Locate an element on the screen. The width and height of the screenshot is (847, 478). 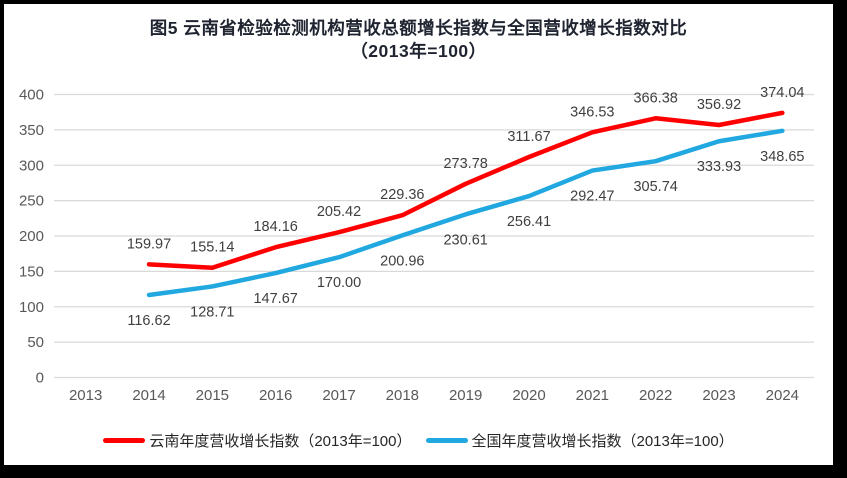
data-label: 256.41 is located at coordinates (529, 222).